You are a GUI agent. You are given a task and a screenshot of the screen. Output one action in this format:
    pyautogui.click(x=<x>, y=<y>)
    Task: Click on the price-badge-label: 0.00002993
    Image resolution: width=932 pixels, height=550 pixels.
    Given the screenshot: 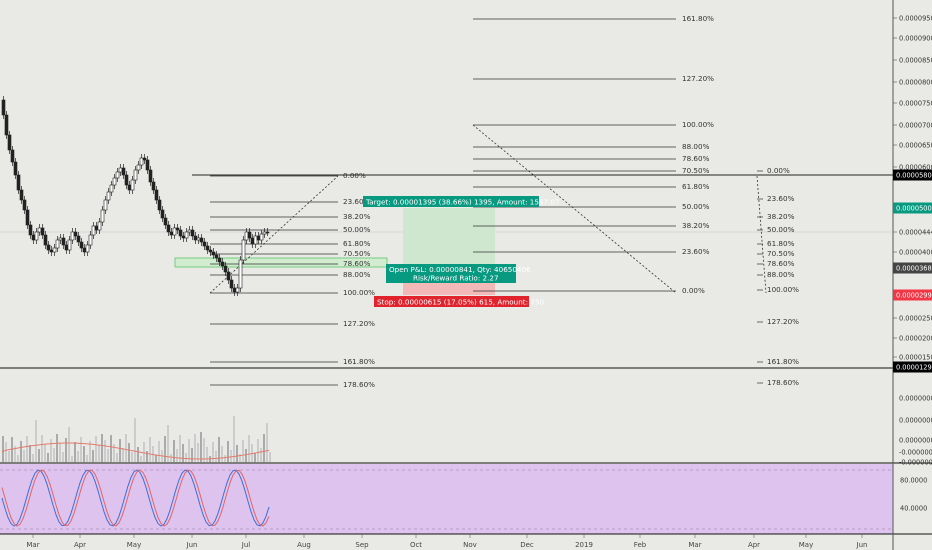 What is the action you would take?
    pyautogui.click(x=914, y=296)
    